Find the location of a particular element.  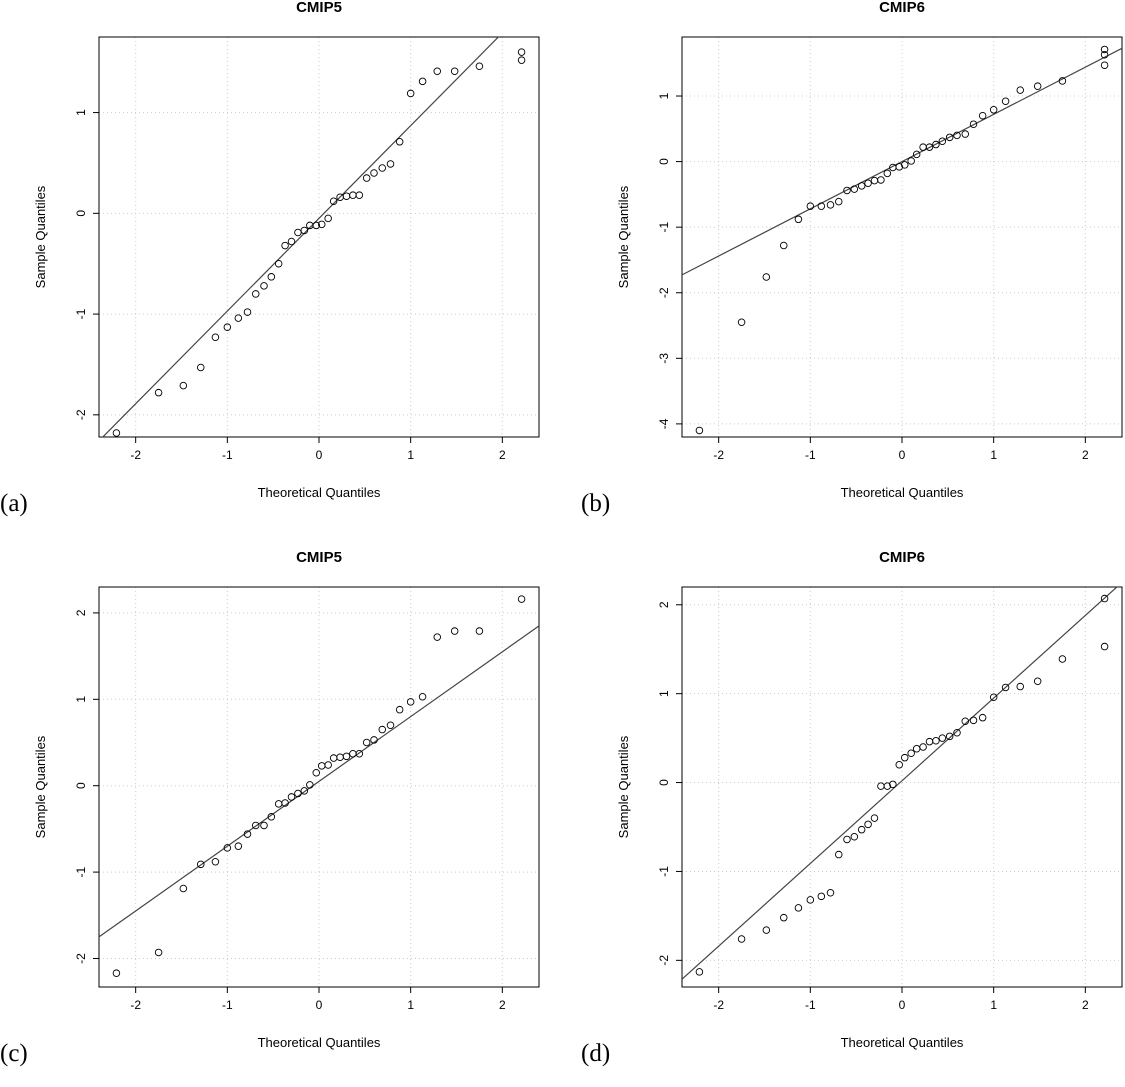

y-axis-label: Sample Quantiles is located at coordinates (40, 236).